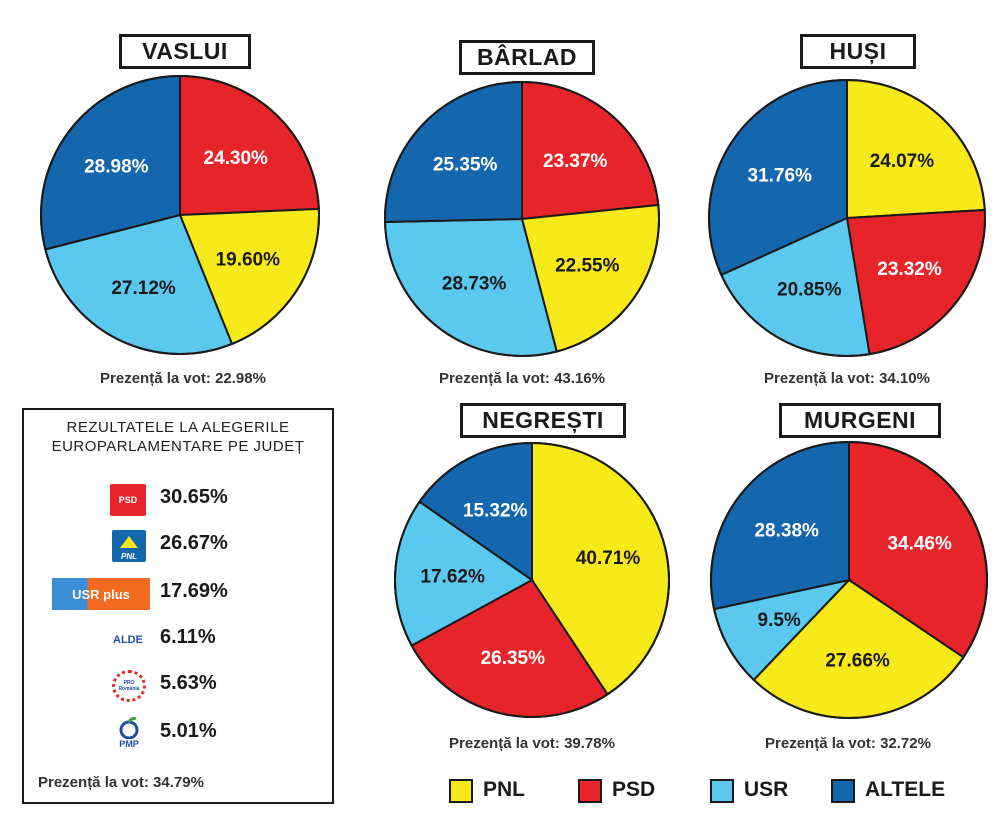 This screenshot has height=813, width=1000. Describe the element at coordinates (513, 658) in the screenshot. I see `pie-label-psd: 26.35%` at that location.